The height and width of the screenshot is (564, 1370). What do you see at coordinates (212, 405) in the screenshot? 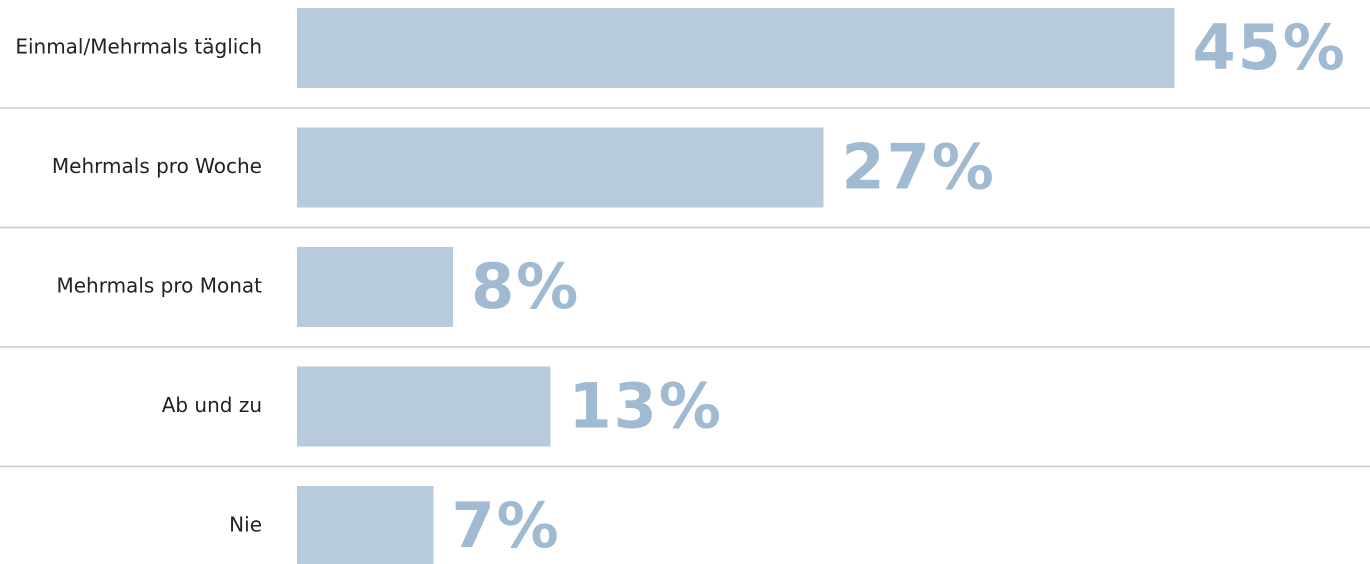
I see `category-label: Ab und zu` at bounding box center [212, 405].